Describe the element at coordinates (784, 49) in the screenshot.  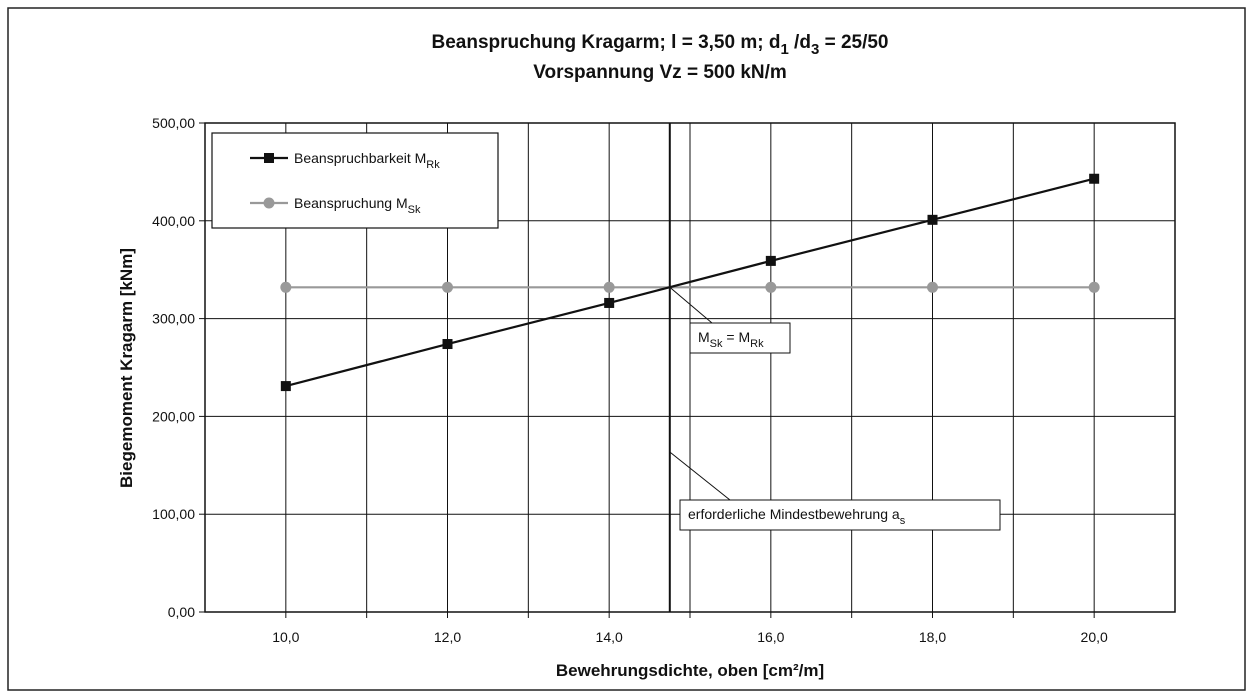
I see `subscript: 1` at that location.